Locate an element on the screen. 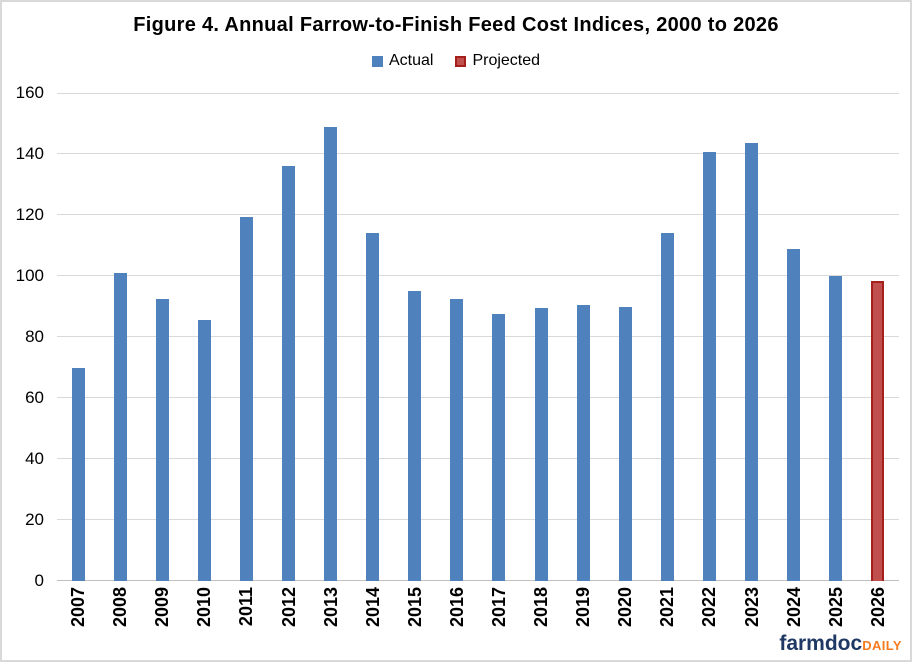 This screenshot has height=662, width=912. x-label-cell-2012: 2012 is located at coordinates (288, 607).